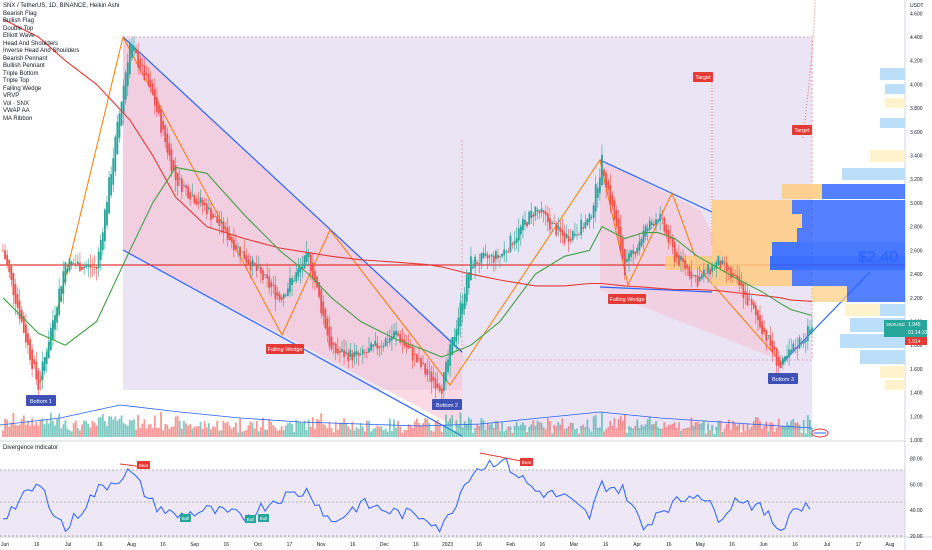 This screenshot has width=932, height=550. Describe the element at coordinates (18, 118) in the screenshot. I see `indicator-item: MA Ribbon` at that location.